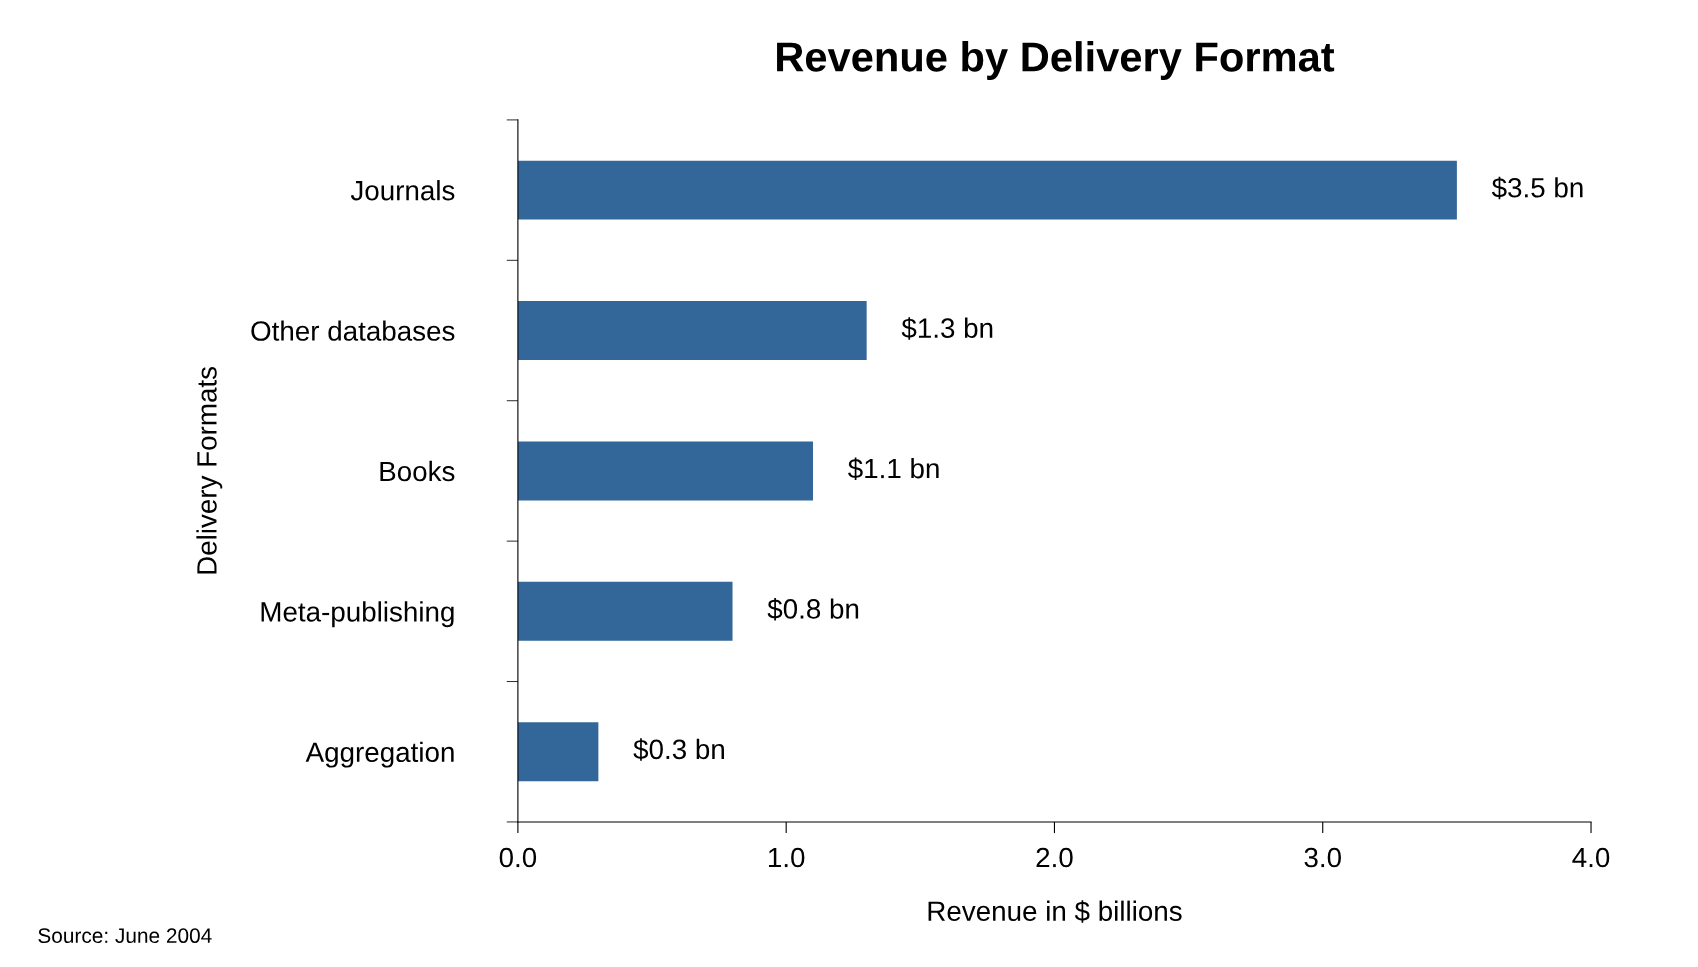  What do you see at coordinates (1322, 857) in the screenshot?
I see `x-tick-label: 3.0` at bounding box center [1322, 857].